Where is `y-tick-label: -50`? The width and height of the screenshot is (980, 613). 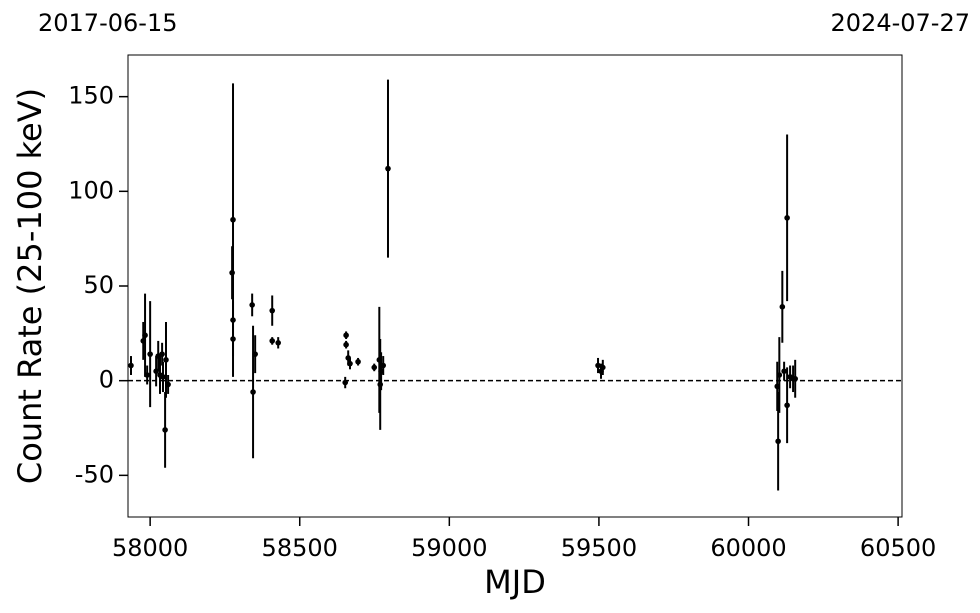 y-tick-label: -50 is located at coordinates (94, 474).